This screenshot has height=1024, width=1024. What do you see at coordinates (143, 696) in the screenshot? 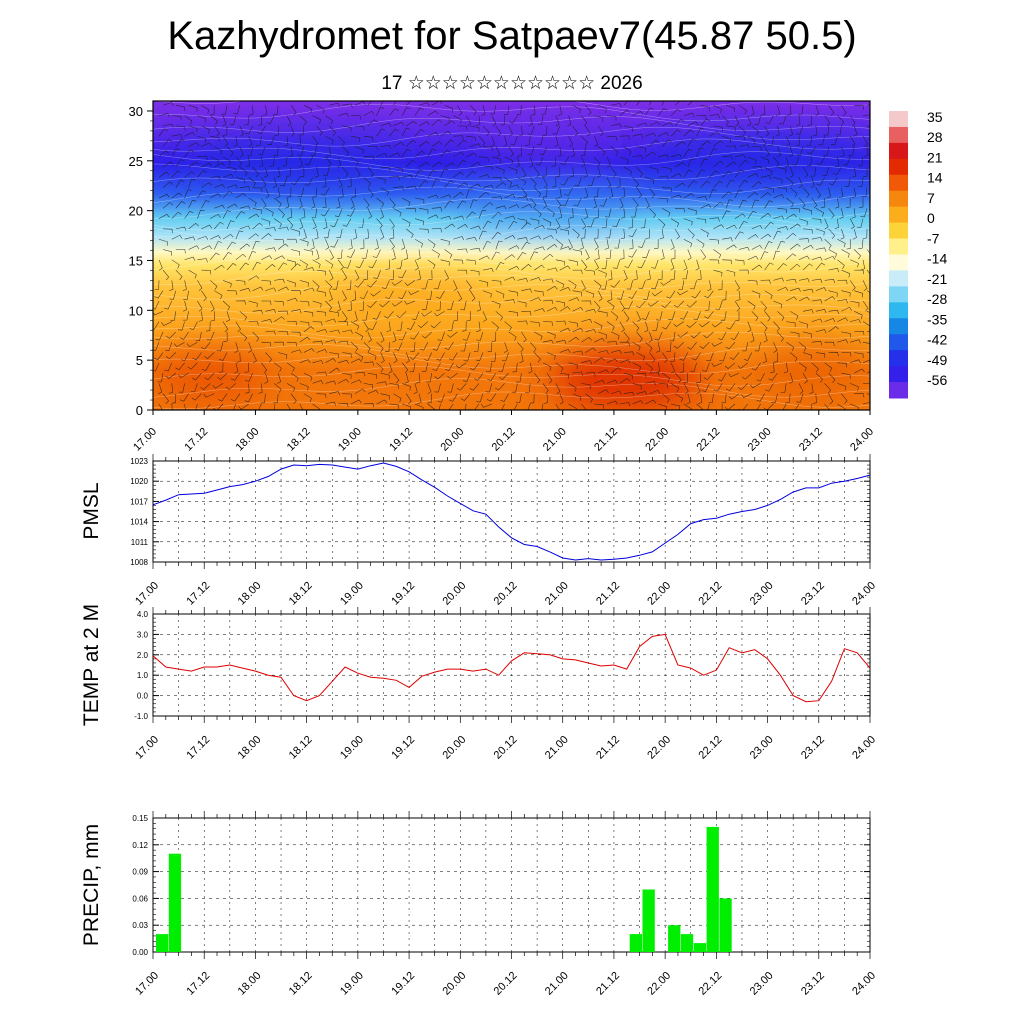
I see `y-tick-label: 0.0` at bounding box center [143, 696].